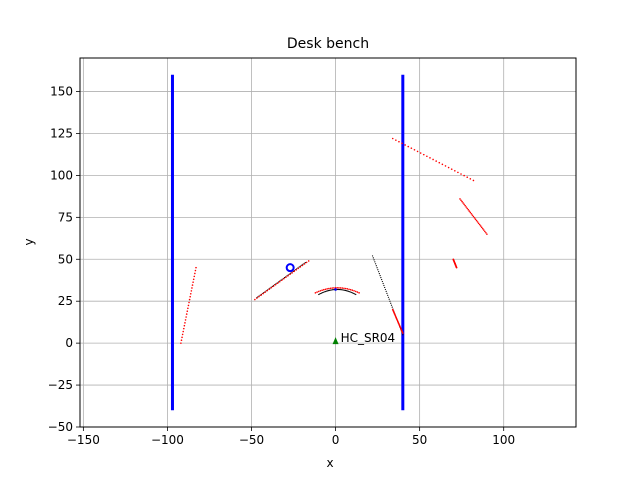  What do you see at coordinates (61, 92) in the screenshot?
I see `y-tick-label: 150` at bounding box center [61, 92].